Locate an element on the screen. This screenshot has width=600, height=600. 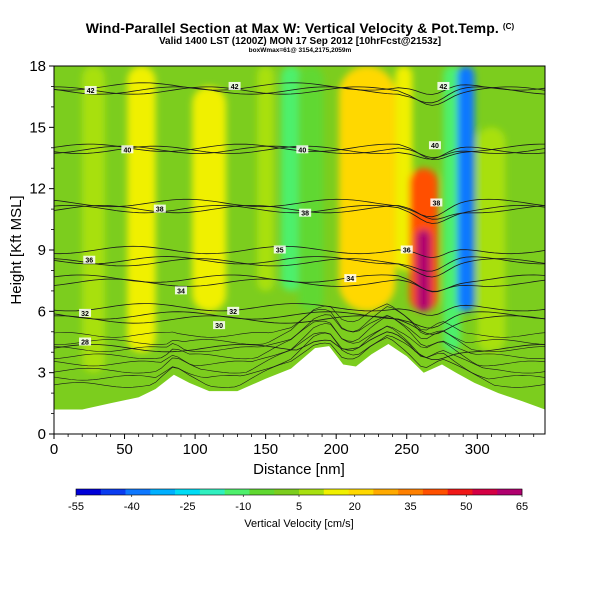
y-tick-label-3: 3 is located at coordinates (42, 373).